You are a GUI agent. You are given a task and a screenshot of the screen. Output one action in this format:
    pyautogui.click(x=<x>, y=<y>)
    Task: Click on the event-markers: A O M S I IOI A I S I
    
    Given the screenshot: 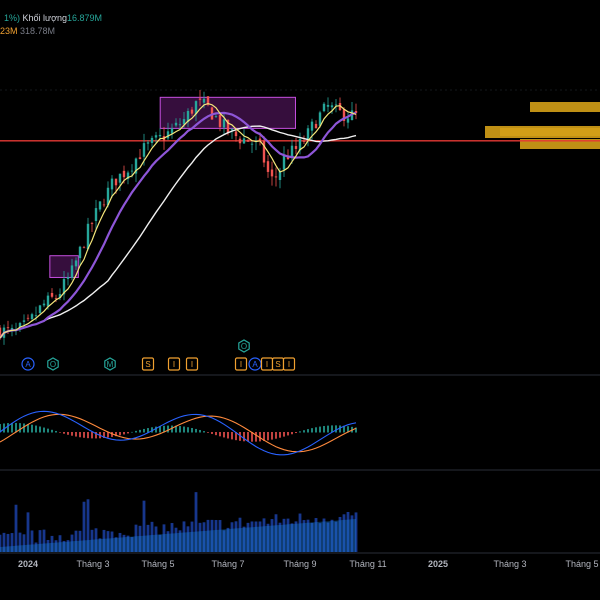 What is the action you would take?
    pyautogui.click(x=158, y=355)
    